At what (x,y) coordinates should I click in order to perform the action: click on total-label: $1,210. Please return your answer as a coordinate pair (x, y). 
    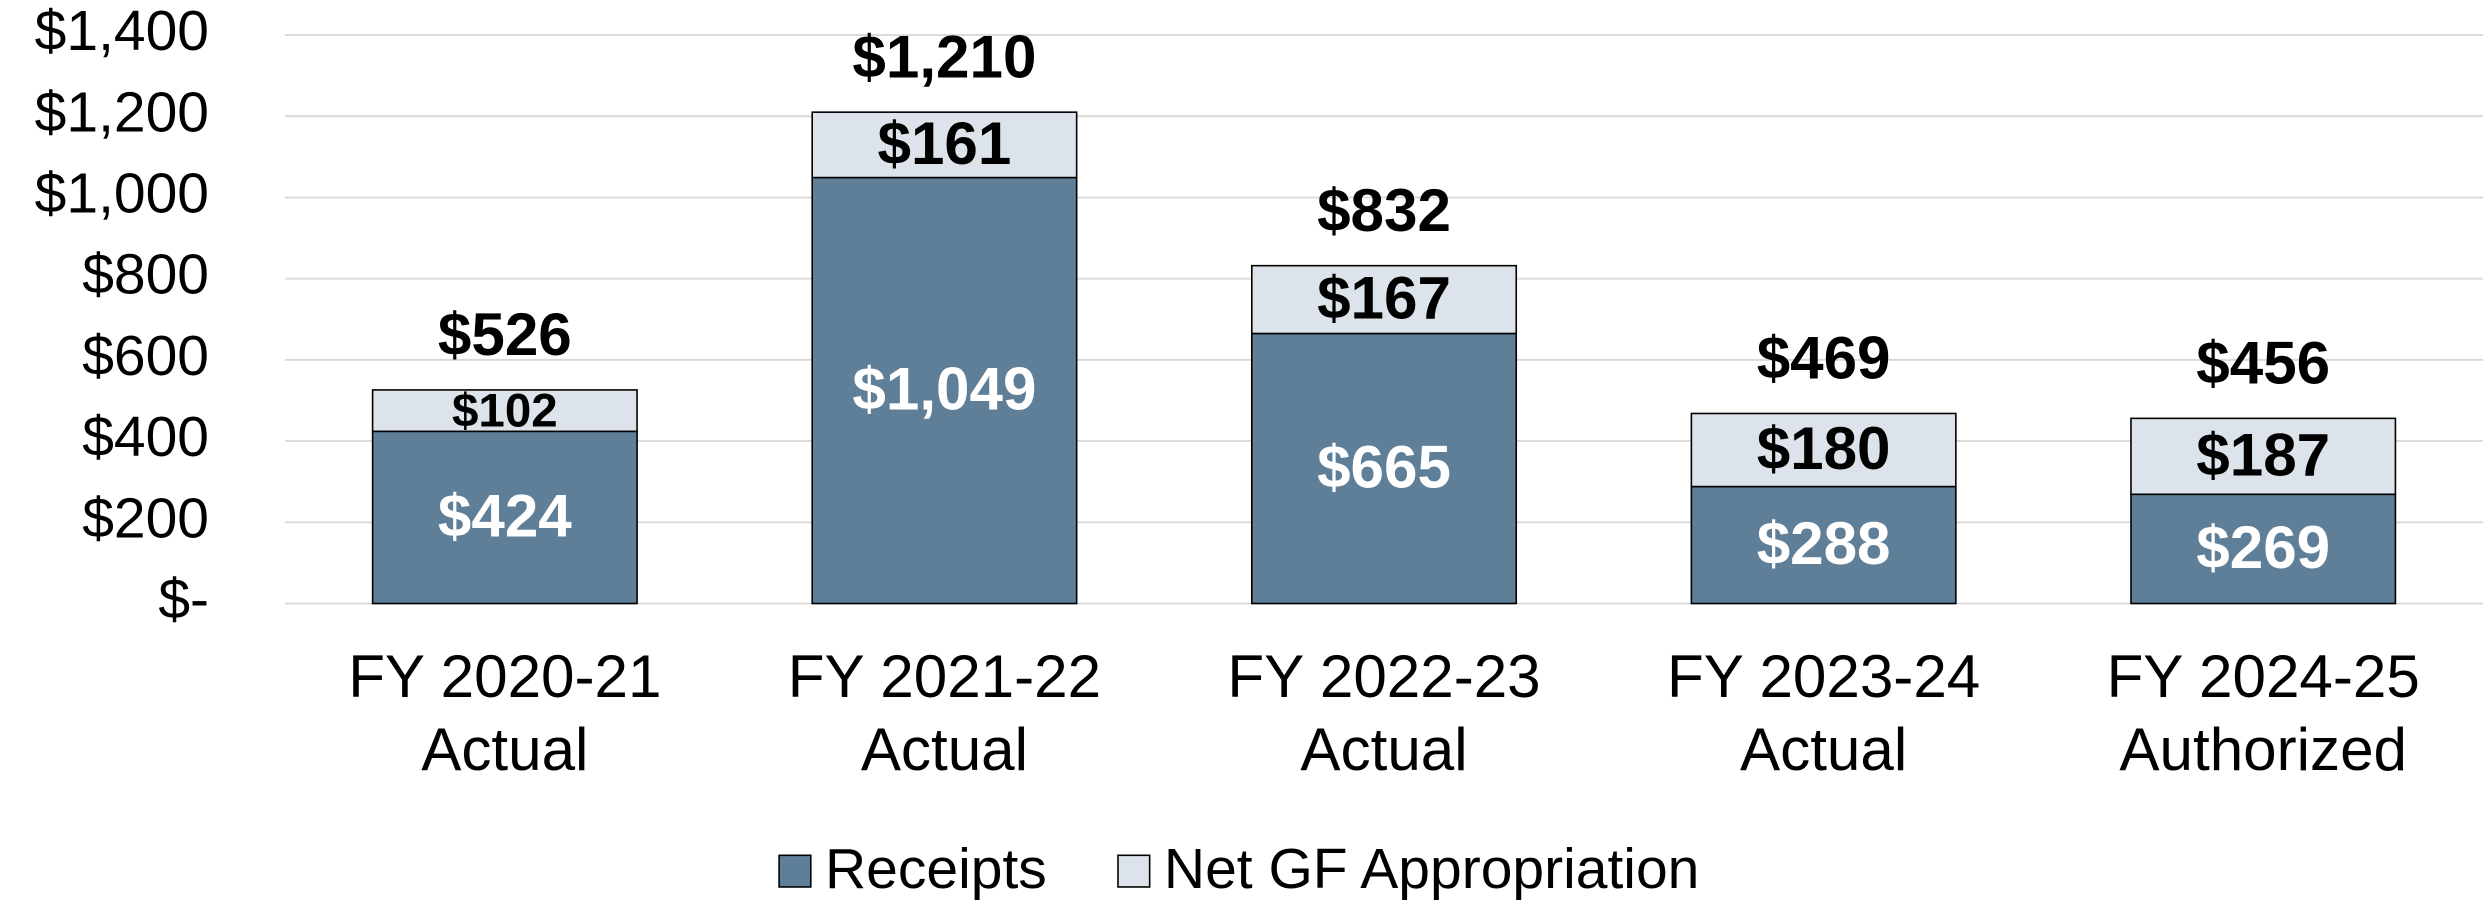
    Looking at the image, I should click on (944, 56).